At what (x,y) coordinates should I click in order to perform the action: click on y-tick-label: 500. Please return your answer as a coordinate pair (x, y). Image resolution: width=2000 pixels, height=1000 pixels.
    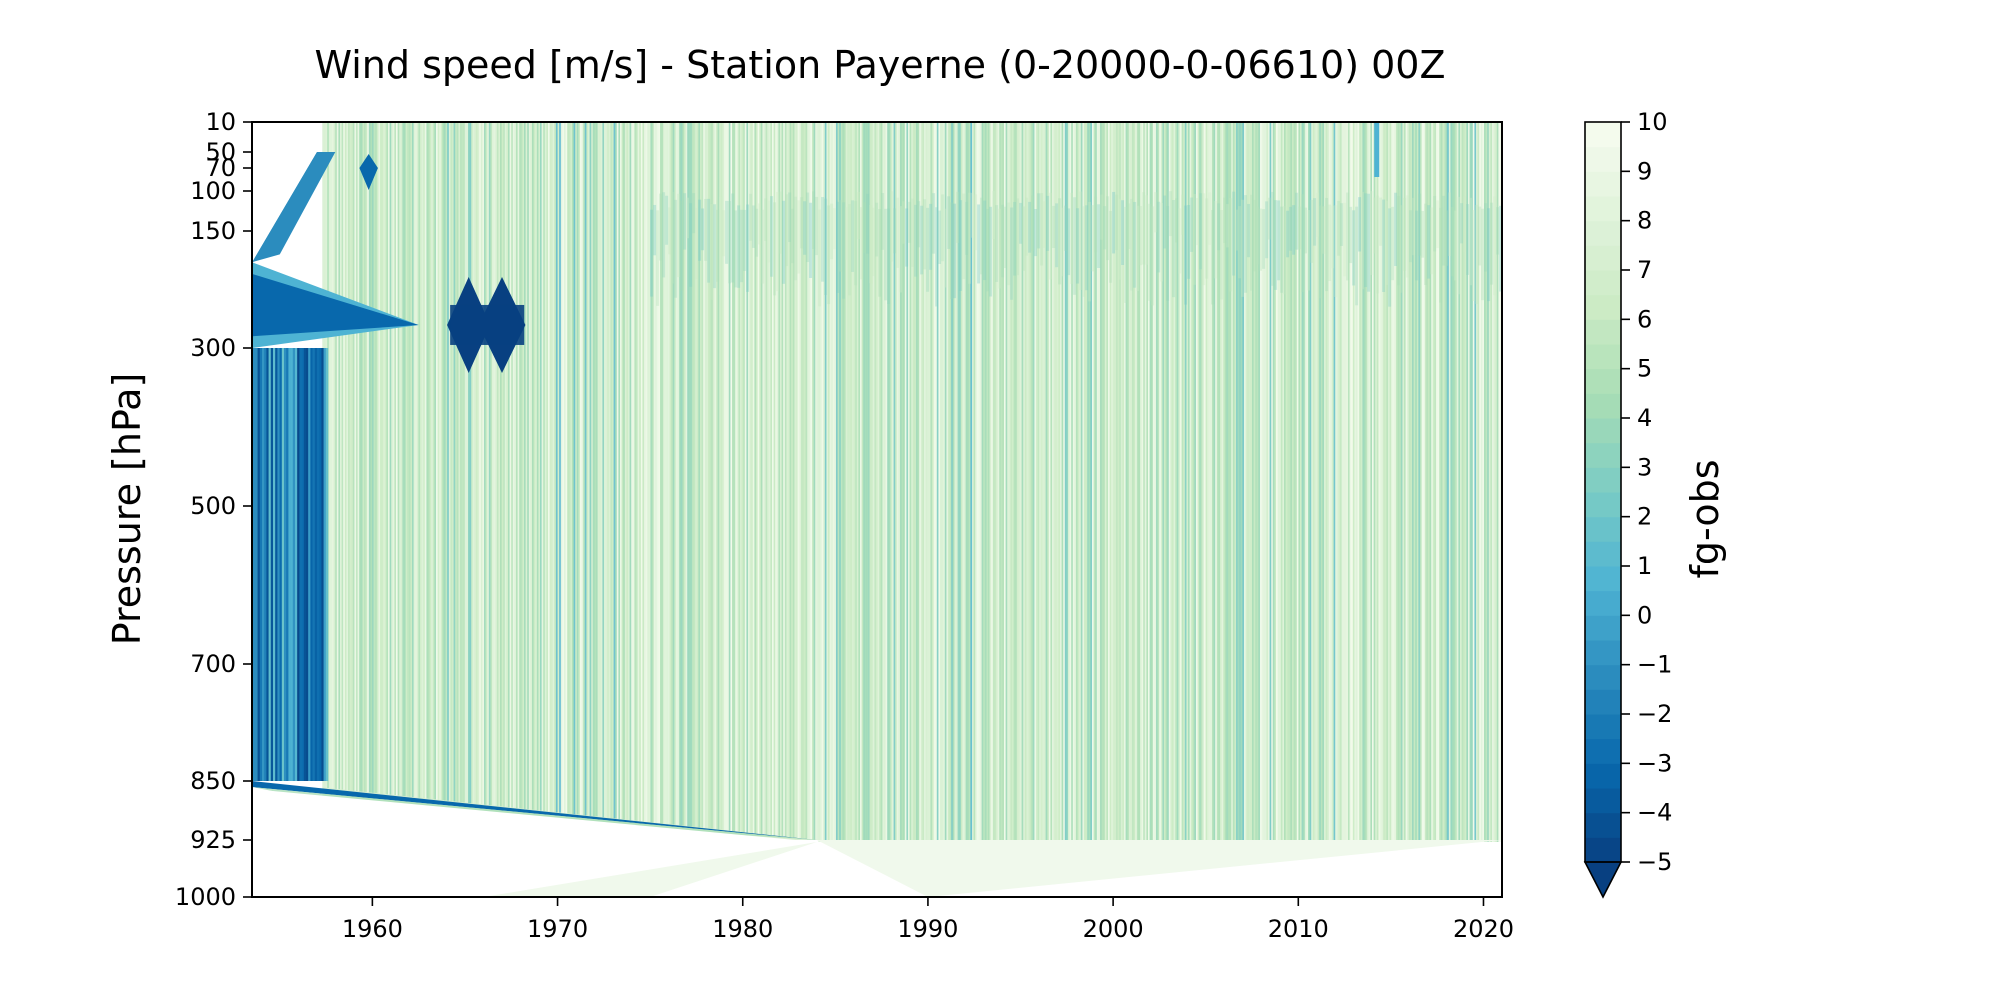
    Looking at the image, I should click on (213, 506).